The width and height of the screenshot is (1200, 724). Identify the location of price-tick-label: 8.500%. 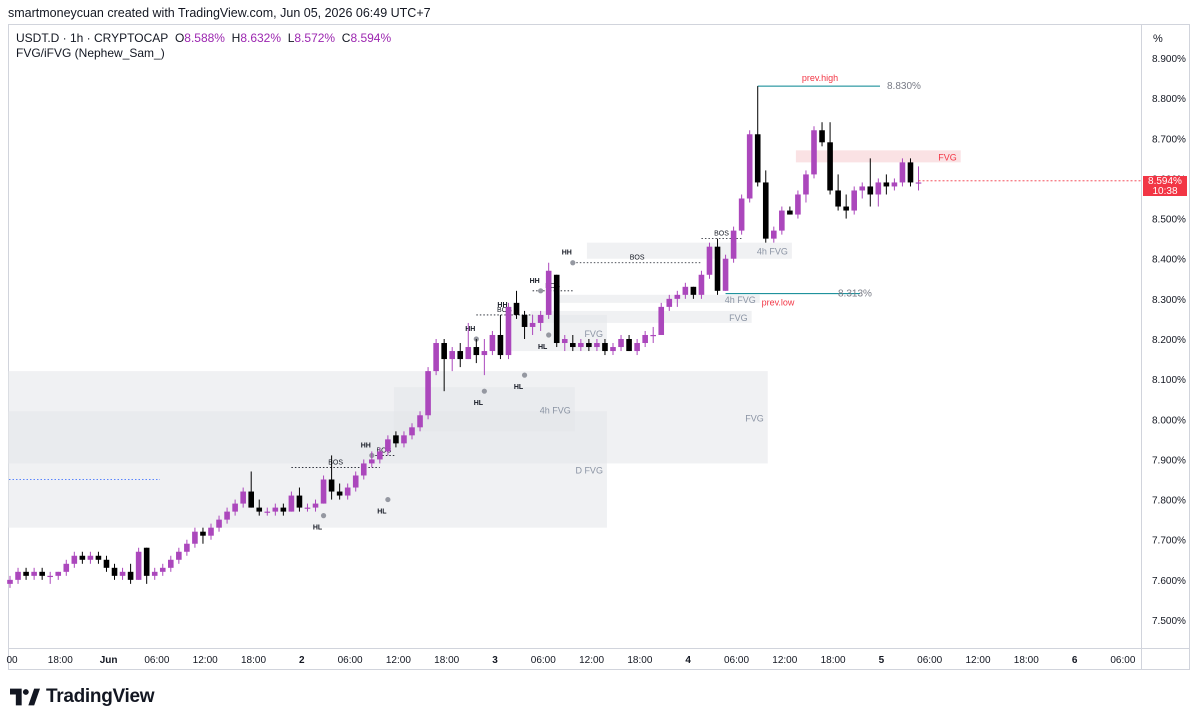
(1169, 220).